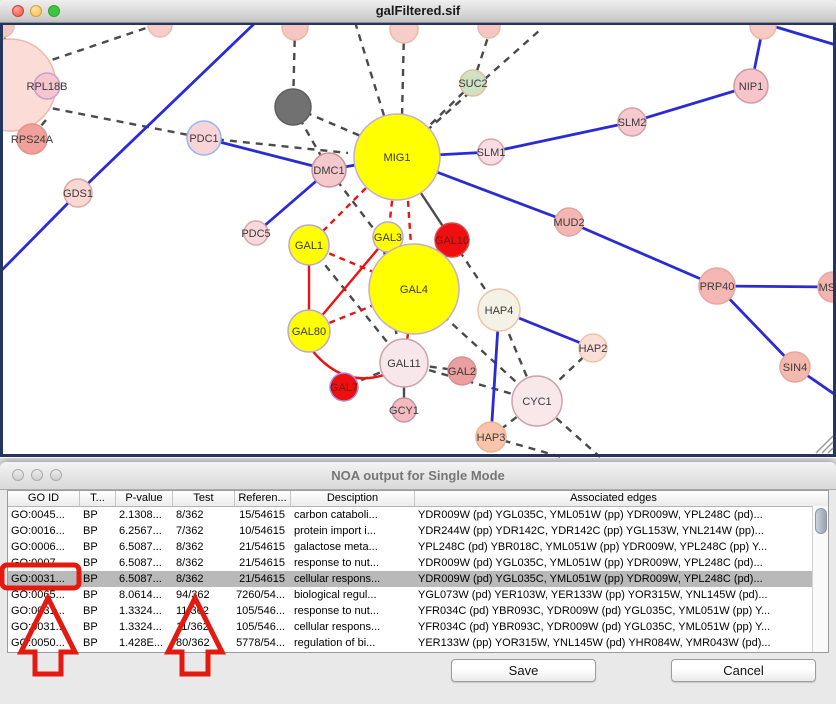 The height and width of the screenshot is (704, 836). Describe the element at coordinates (344, 387) in the screenshot. I see `network-node-GAL7` at that location.